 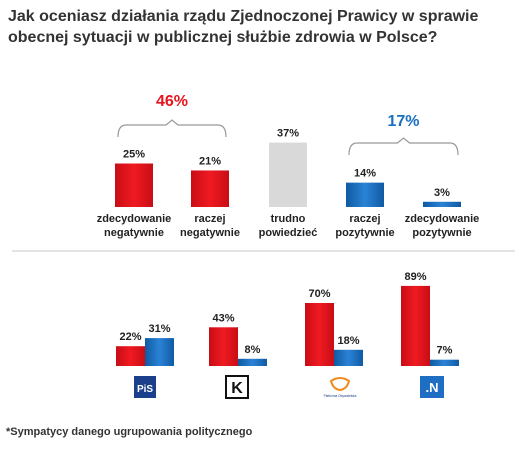 I want to click on po-logo-icon: Platforma Obywatelska, so click(x=340, y=387).